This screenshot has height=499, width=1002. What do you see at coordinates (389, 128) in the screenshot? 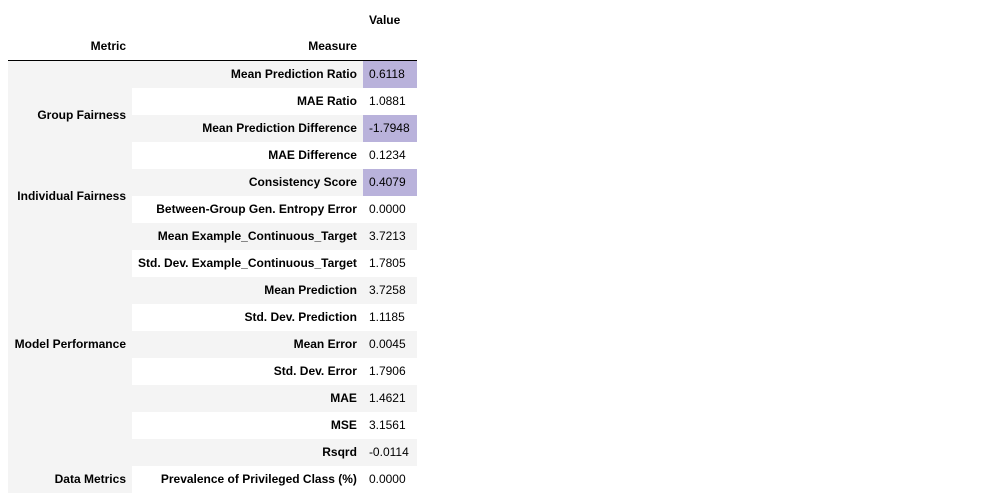
I see `value-cell-highlighted: -1.7948` at bounding box center [389, 128].